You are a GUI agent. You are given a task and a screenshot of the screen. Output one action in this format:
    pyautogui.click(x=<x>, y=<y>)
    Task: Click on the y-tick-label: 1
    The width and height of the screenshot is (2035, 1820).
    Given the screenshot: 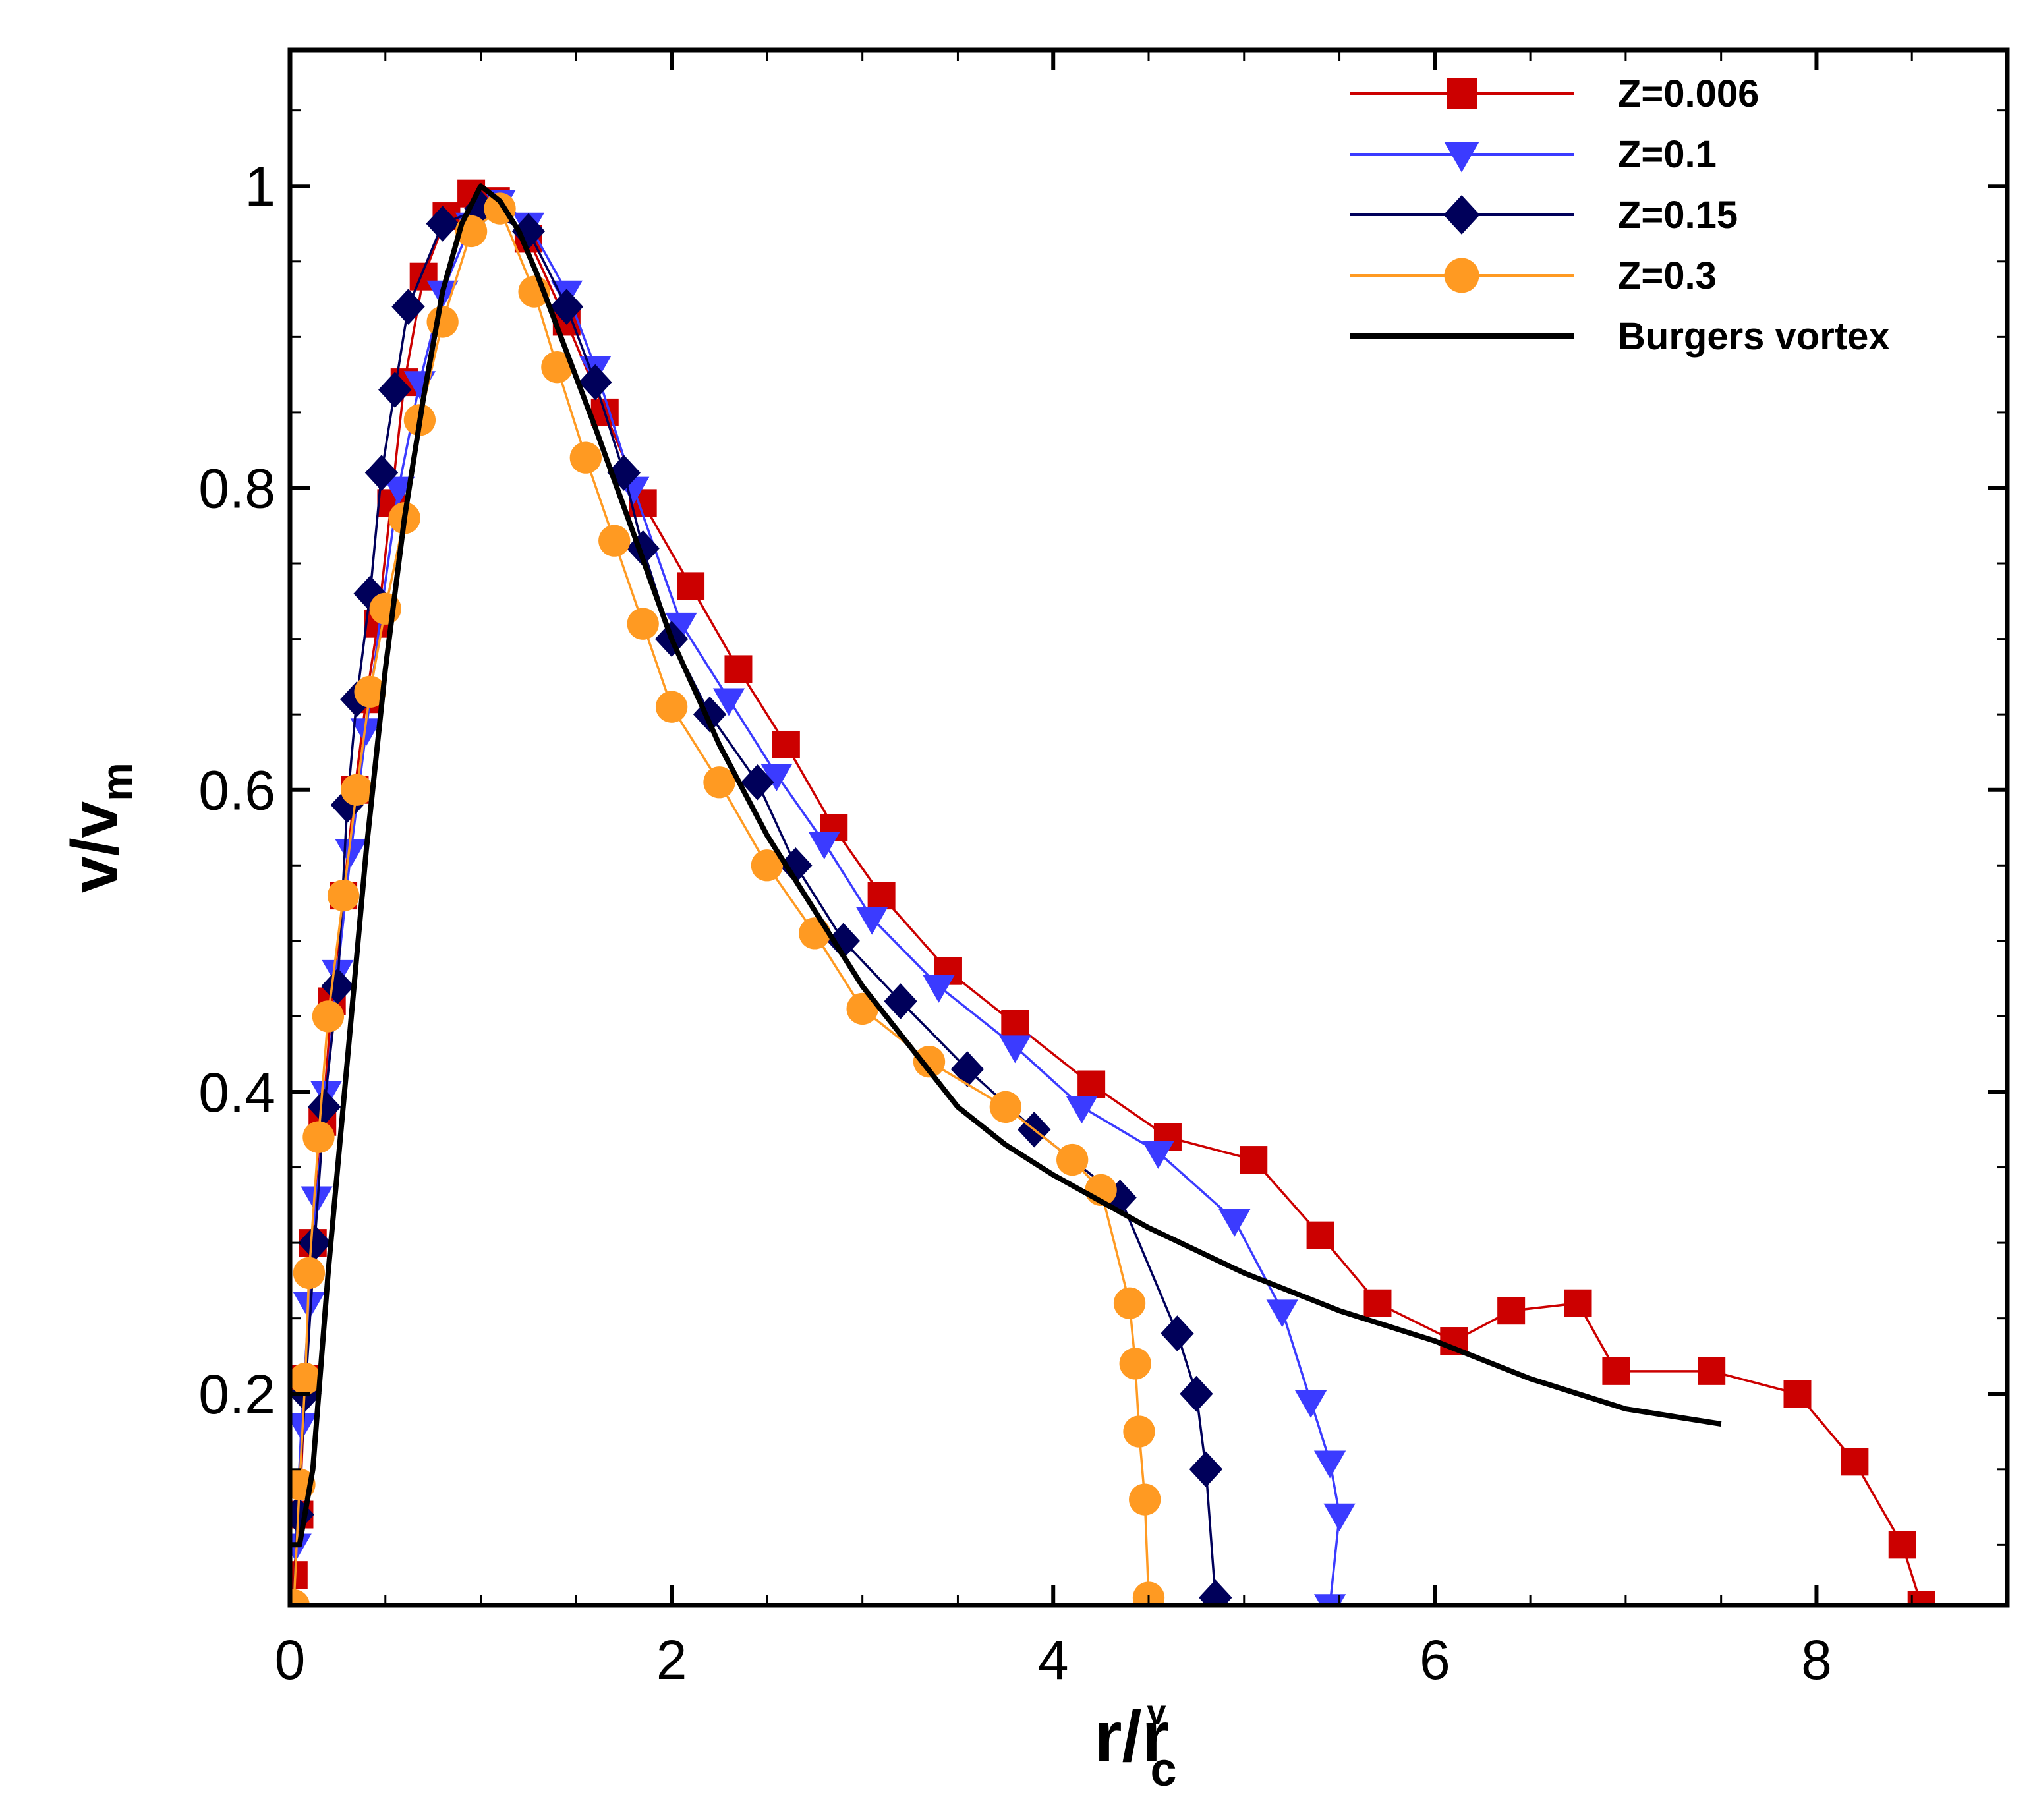 What is the action you would take?
    pyautogui.click(x=259, y=186)
    